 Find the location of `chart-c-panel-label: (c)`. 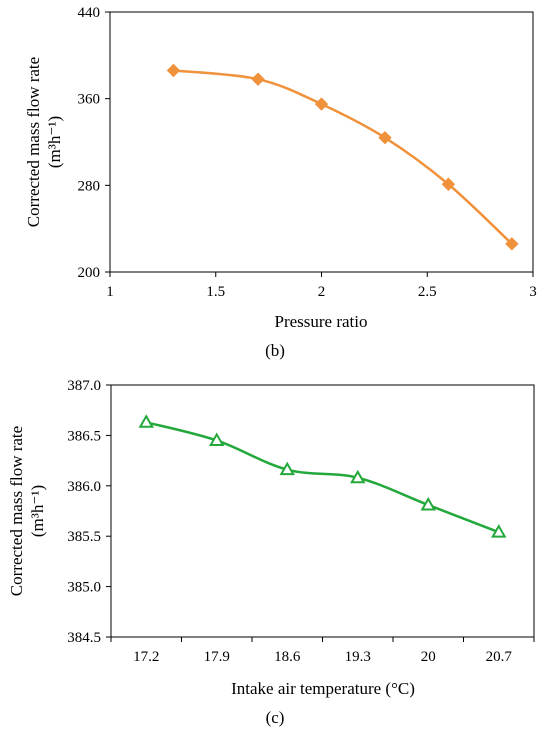

chart-c-panel-label: (c) is located at coordinates (275, 717).